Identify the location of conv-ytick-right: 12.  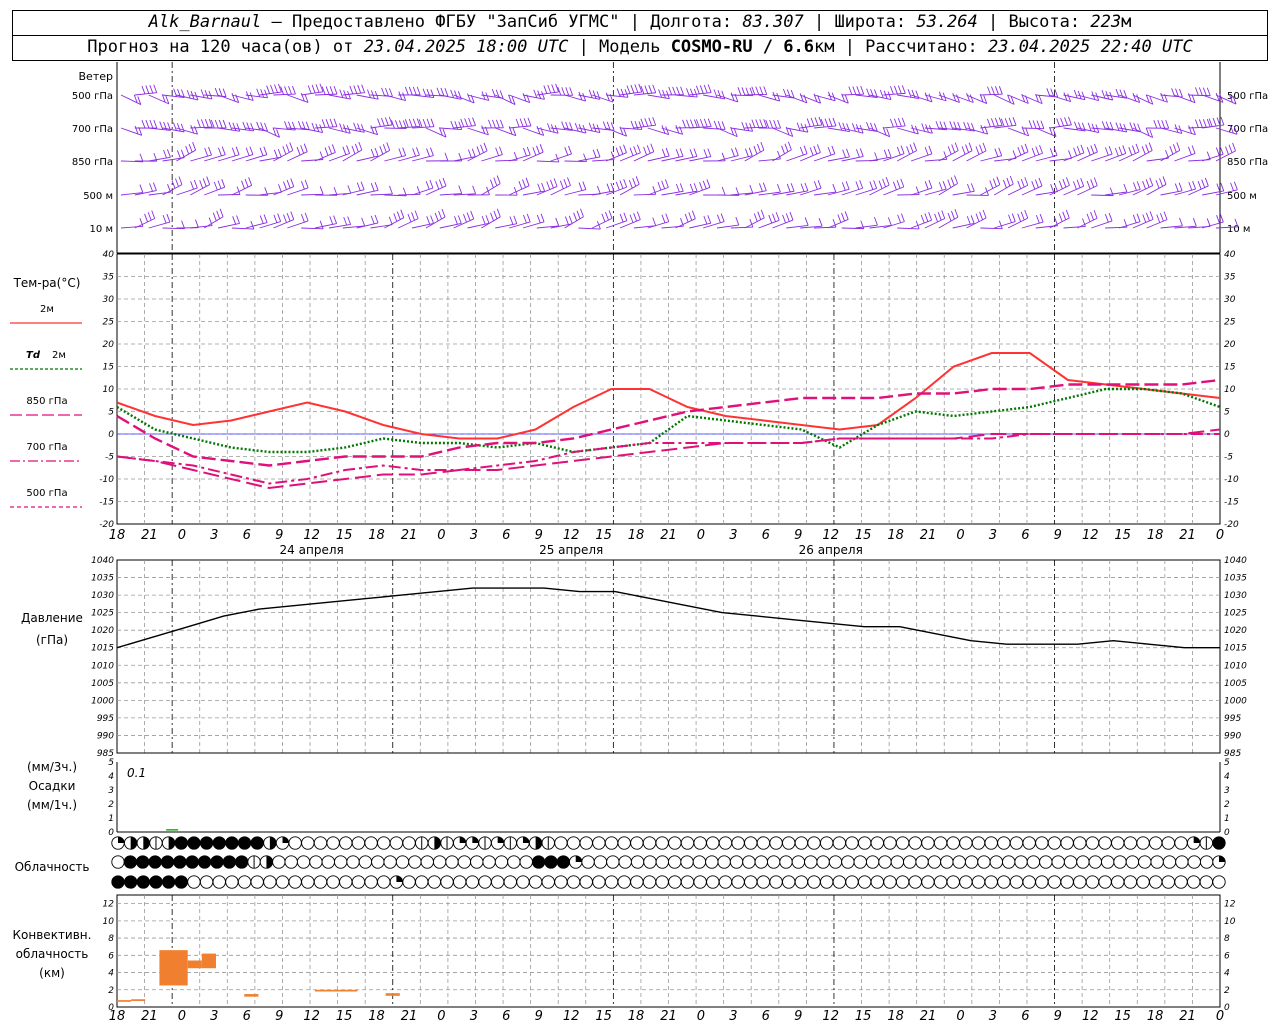
(1230, 905).